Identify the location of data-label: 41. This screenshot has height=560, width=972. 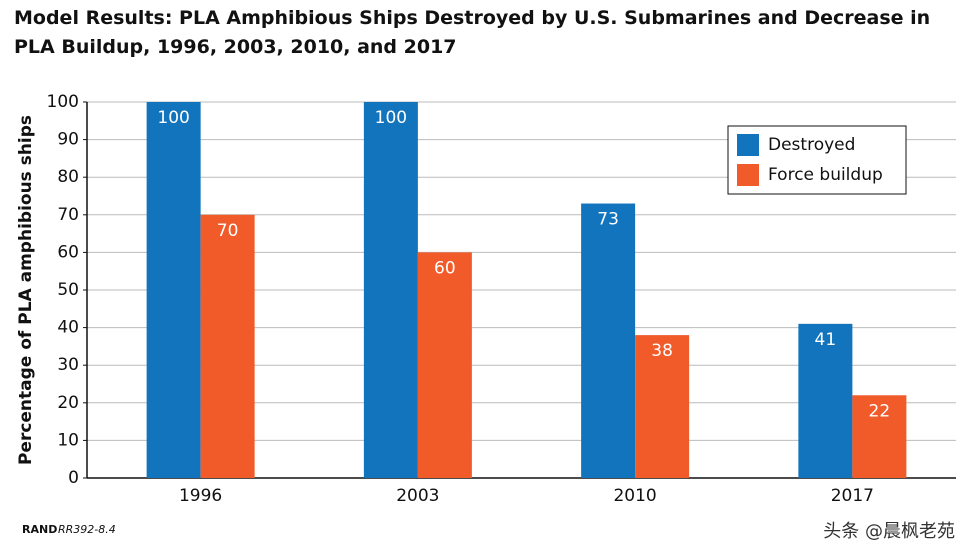
(826, 340).